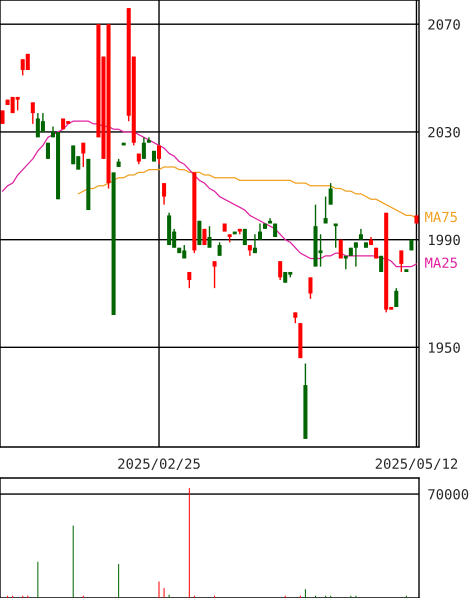 This screenshot has width=472, height=598. Describe the element at coordinates (441, 262) in the screenshot. I see `series-label: MA25` at that location.